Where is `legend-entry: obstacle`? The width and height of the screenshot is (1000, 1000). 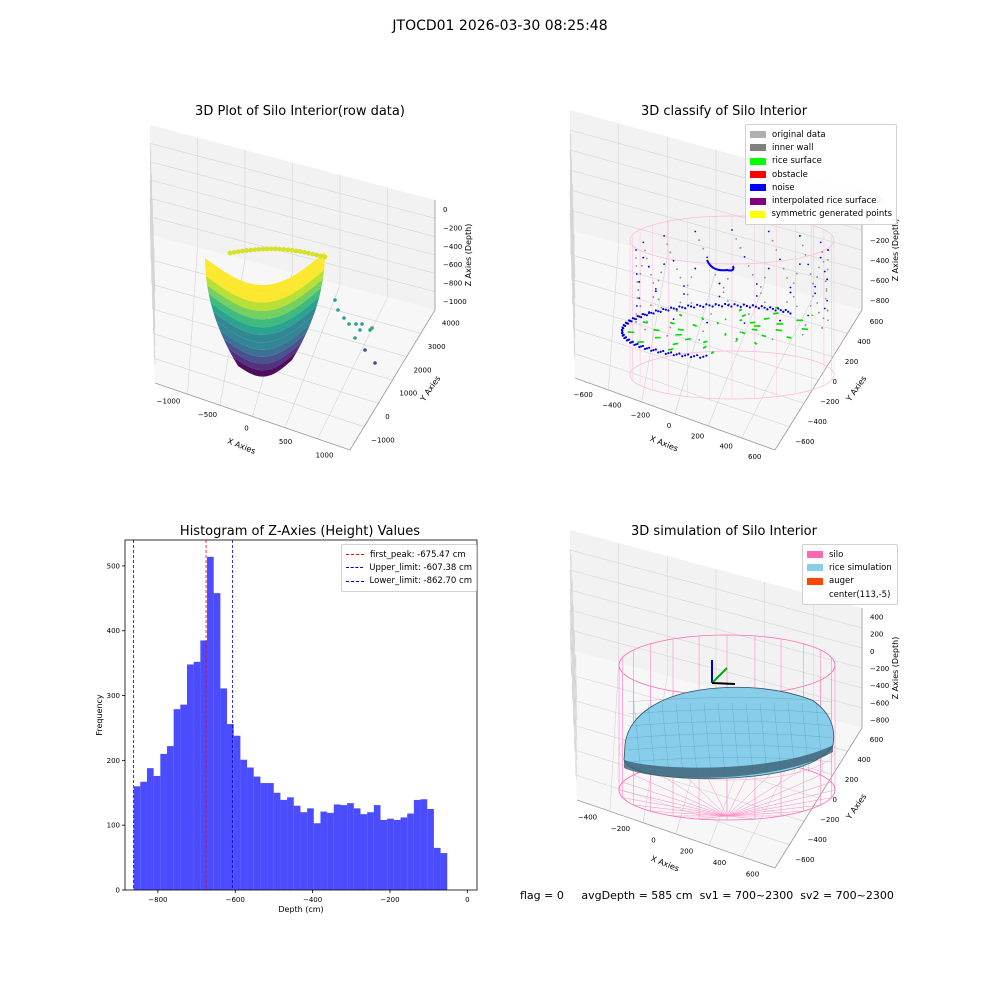 legend-entry: obstacle is located at coordinates (821, 174).